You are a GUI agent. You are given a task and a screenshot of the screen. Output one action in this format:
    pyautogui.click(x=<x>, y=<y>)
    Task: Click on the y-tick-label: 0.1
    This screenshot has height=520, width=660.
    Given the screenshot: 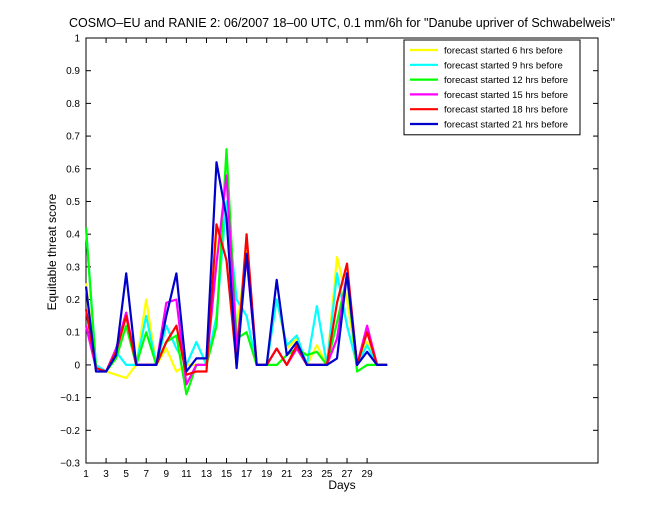 What is the action you would take?
    pyautogui.click(x=73, y=333)
    